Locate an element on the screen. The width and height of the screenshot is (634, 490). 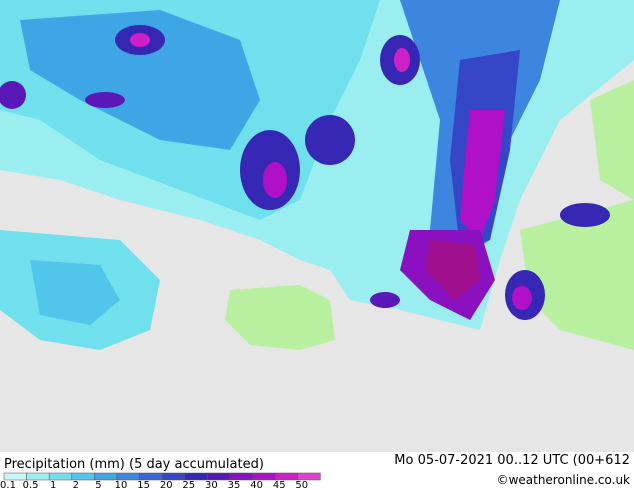
legend-label: 0.5 is located at coordinates (31, 485).